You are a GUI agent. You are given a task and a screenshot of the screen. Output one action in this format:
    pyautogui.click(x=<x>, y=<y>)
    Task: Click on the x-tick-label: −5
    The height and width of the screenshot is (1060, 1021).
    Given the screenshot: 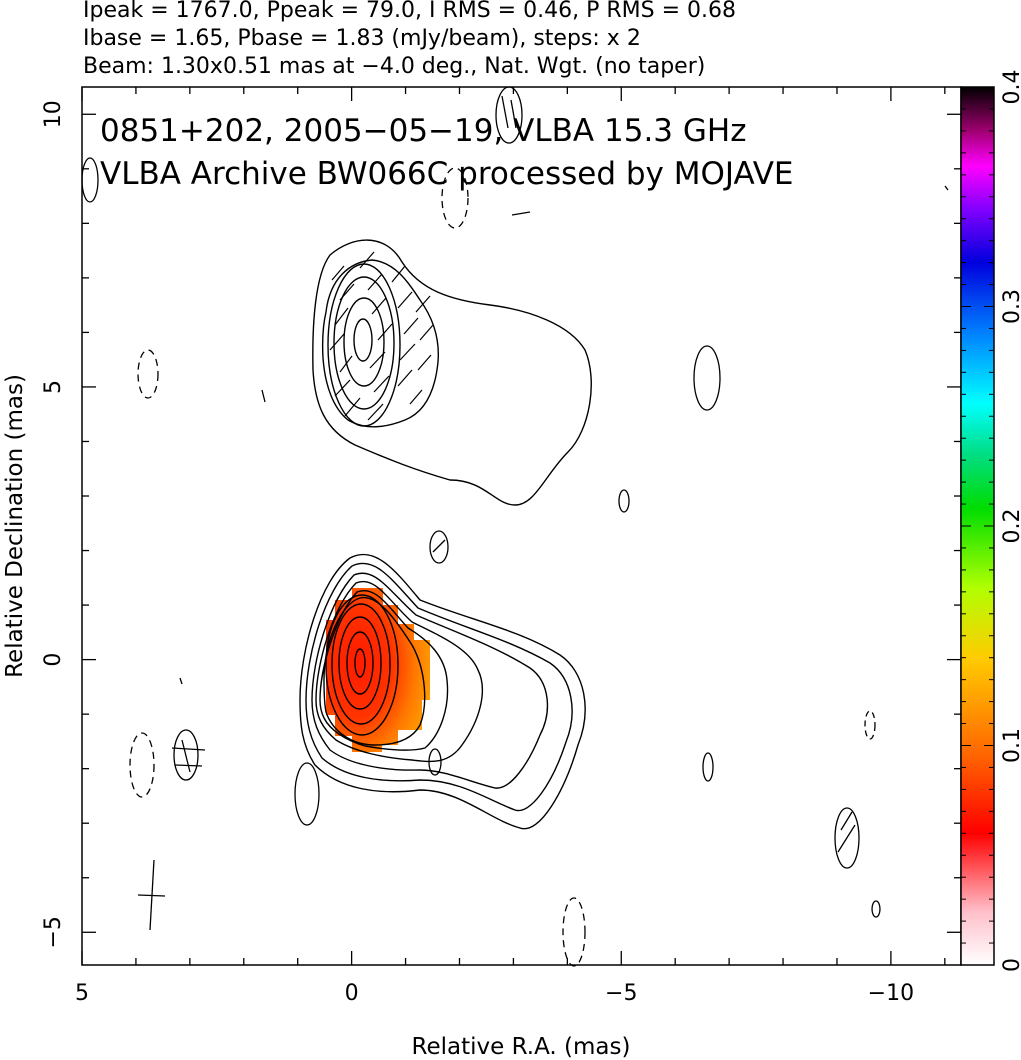 What is the action you would take?
    pyautogui.click(x=621, y=993)
    